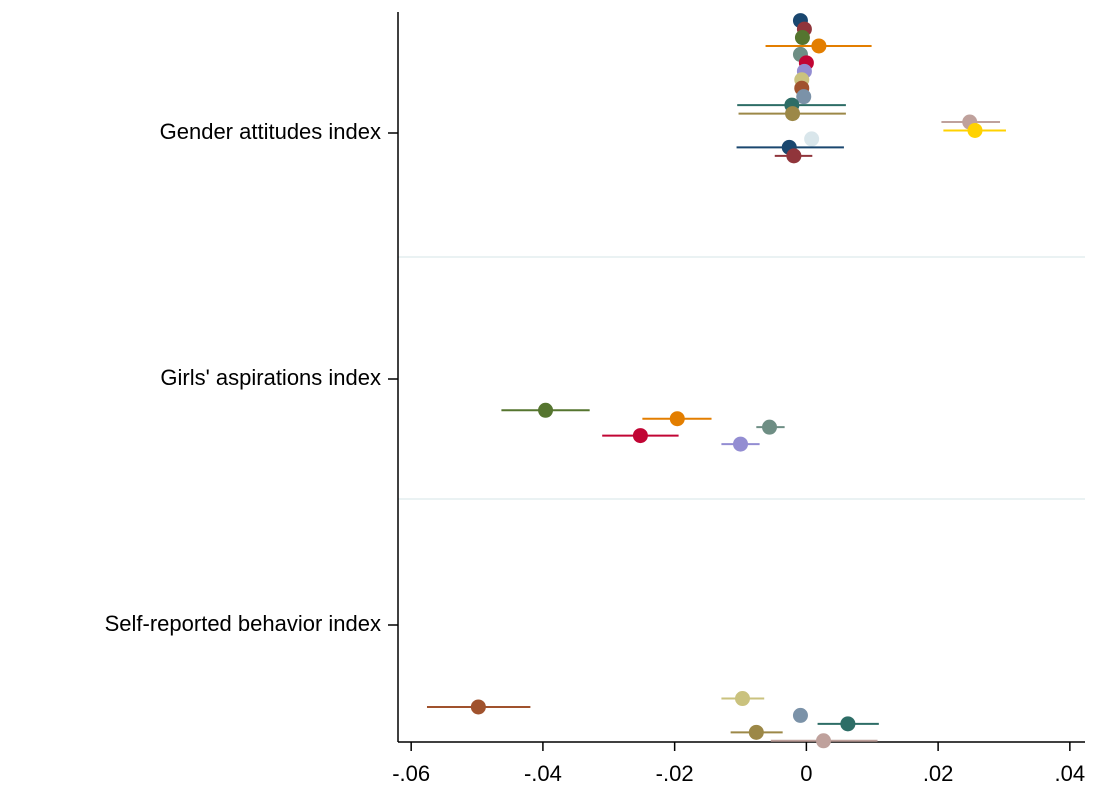 The image size is (1093, 788). I want to click on y-tick-label: Self-reported behavior index, so click(243, 623).